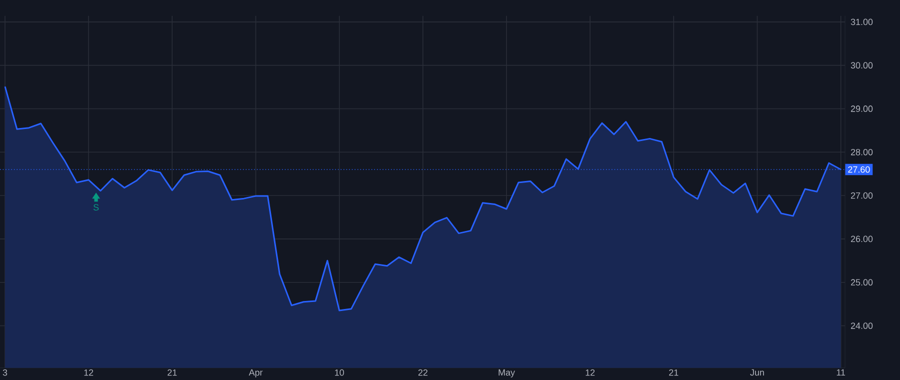 This screenshot has height=380, width=900. Describe the element at coordinates (861, 239) in the screenshot. I see `y-tick-label: 26.00` at that location.